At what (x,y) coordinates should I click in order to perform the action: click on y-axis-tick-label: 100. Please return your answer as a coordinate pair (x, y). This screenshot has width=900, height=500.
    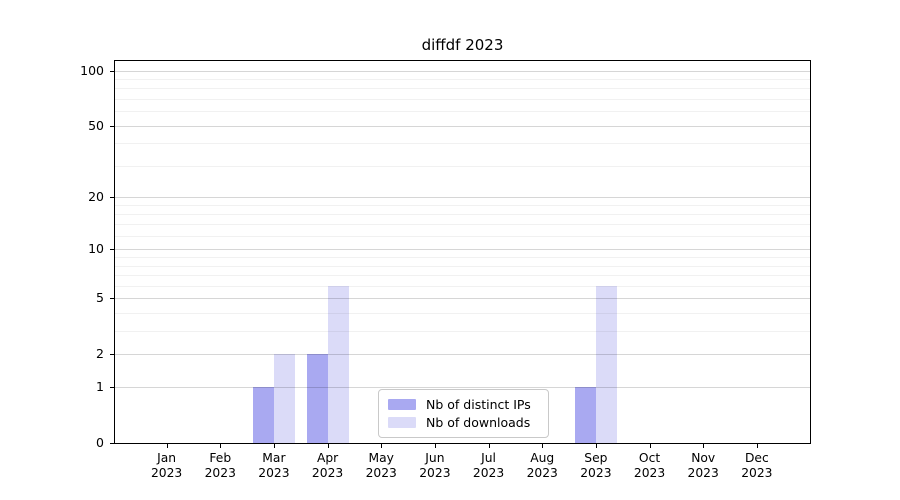
    Looking at the image, I should click on (92, 70).